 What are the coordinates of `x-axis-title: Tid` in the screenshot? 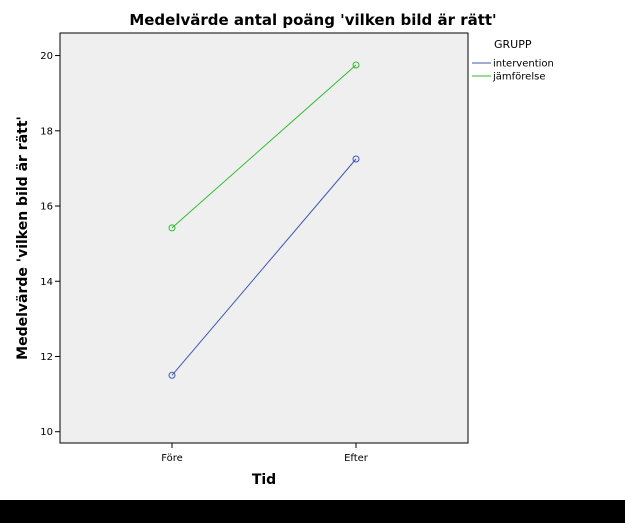 It's located at (264, 480).